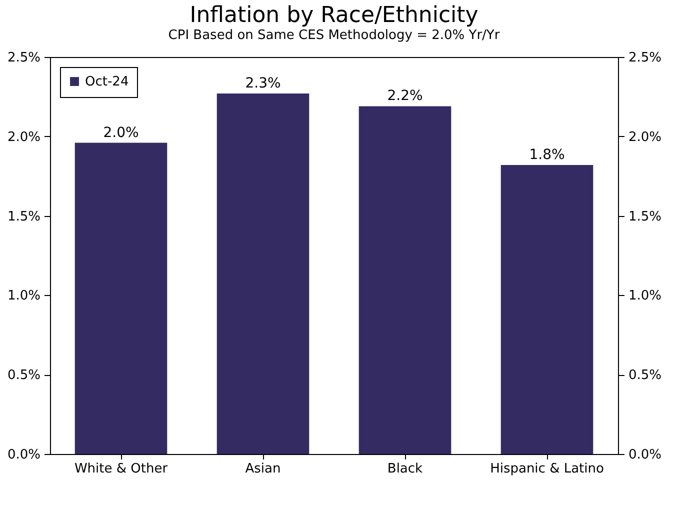 This screenshot has height=516, width=693. Describe the element at coordinates (263, 84) in the screenshot. I see `data-label: 2.3%` at that location.